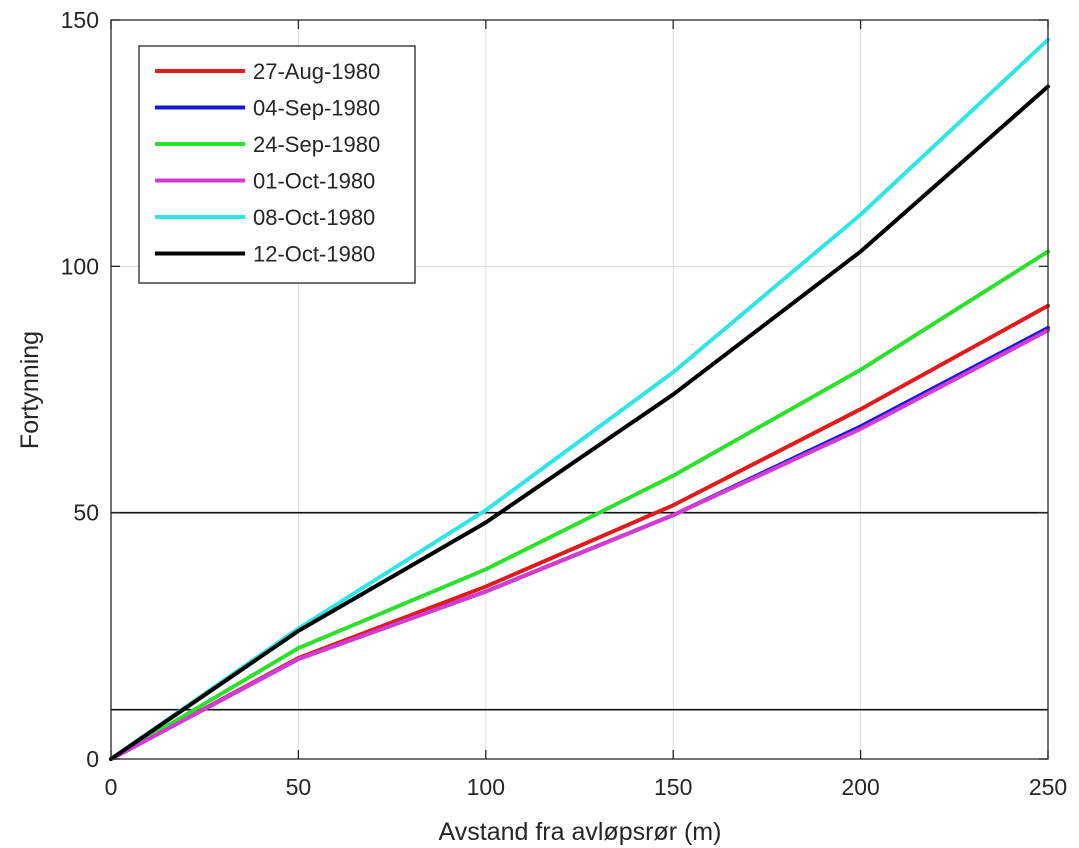 This screenshot has height=848, width=1079. What do you see at coordinates (80, 266) in the screenshot?
I see `y-tick-label: 100` at bounding box center [80, 266].